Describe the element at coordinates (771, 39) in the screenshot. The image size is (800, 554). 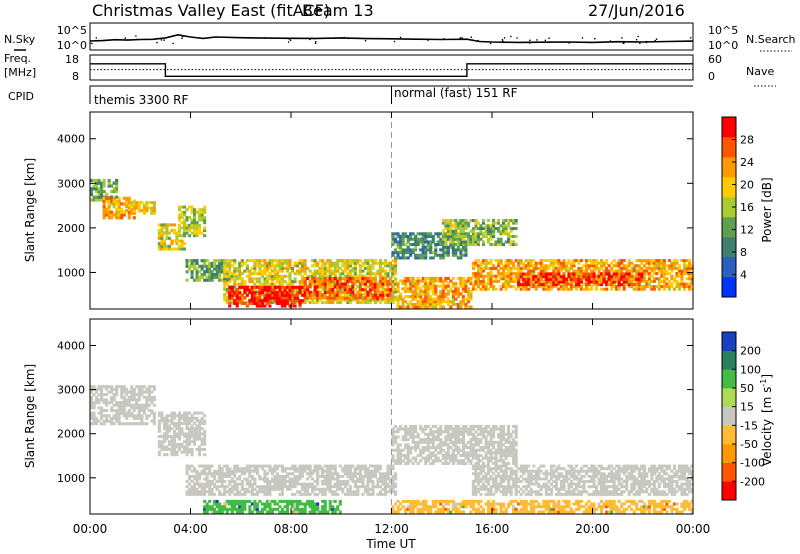
I see `noise-search-label: N.Search` at that location.